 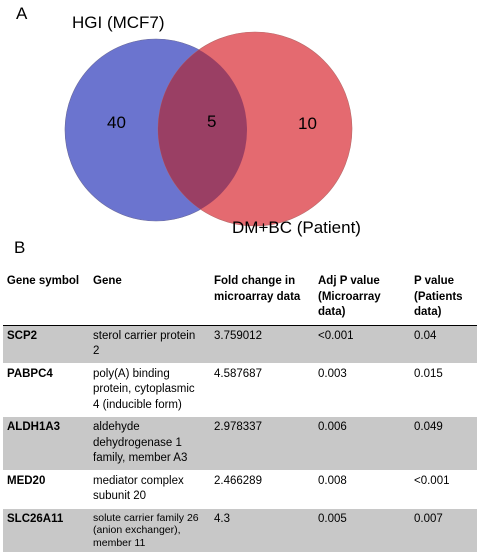 What do you see at coordinates (44, 344) in the screenshot?
I see `cell-symbol: SCP2` at bounding box center [44, 344].